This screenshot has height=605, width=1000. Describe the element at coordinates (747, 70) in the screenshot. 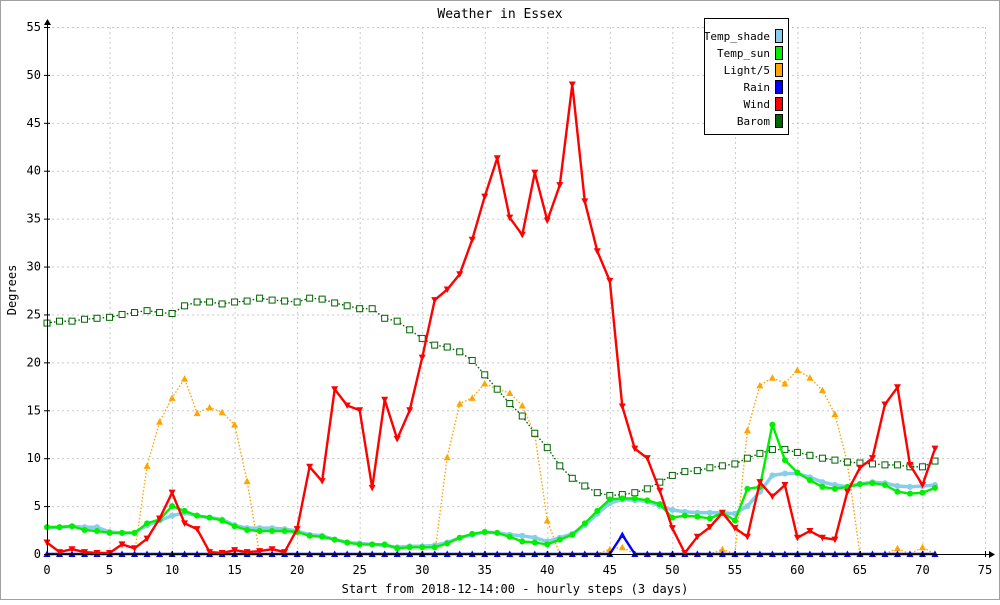

I see `legend-label-light-5: Light/5` at that location.